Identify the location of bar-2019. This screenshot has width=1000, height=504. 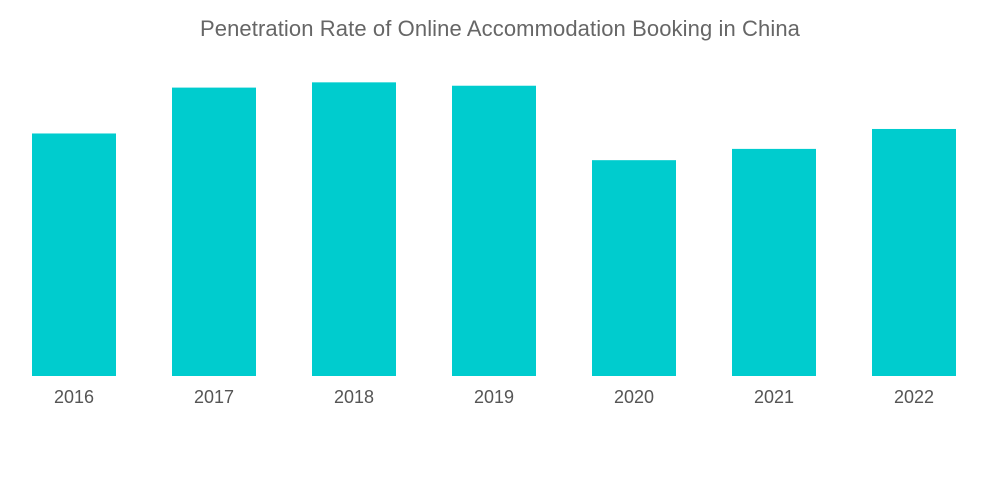
(494, 230).